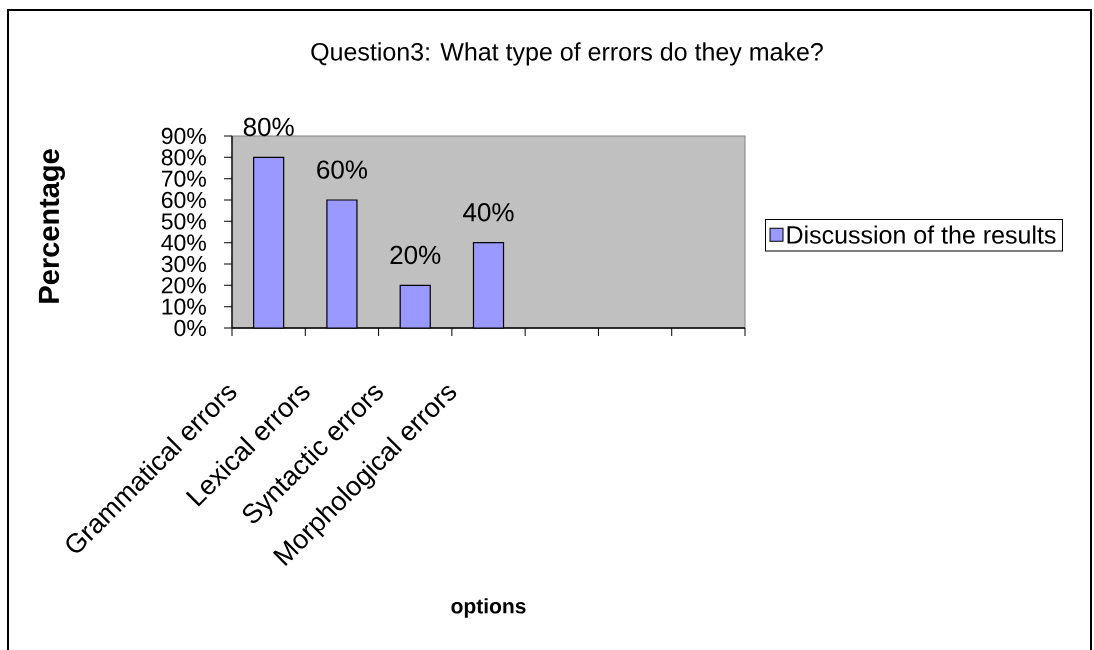 The image size is (1094, 650). I want to click on y-tick-label: 50%, so click(183, 221).